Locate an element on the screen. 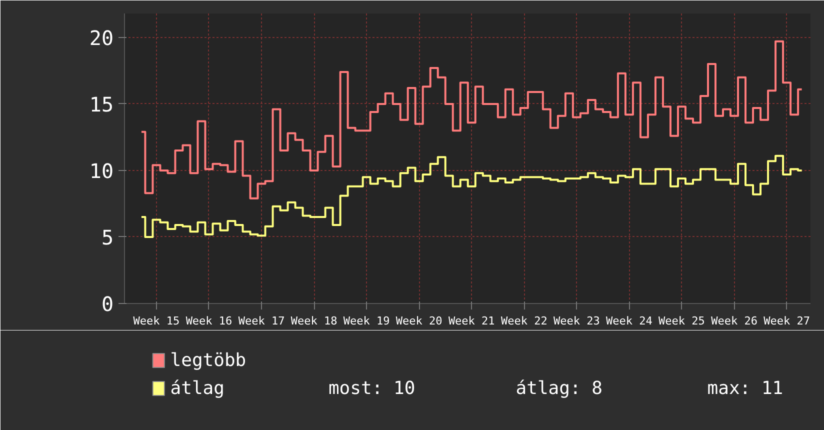 Image resolution: width=824 pixels, height=430 pixels. x-tick-label: Week 25 is located at coordinates (681, 321).